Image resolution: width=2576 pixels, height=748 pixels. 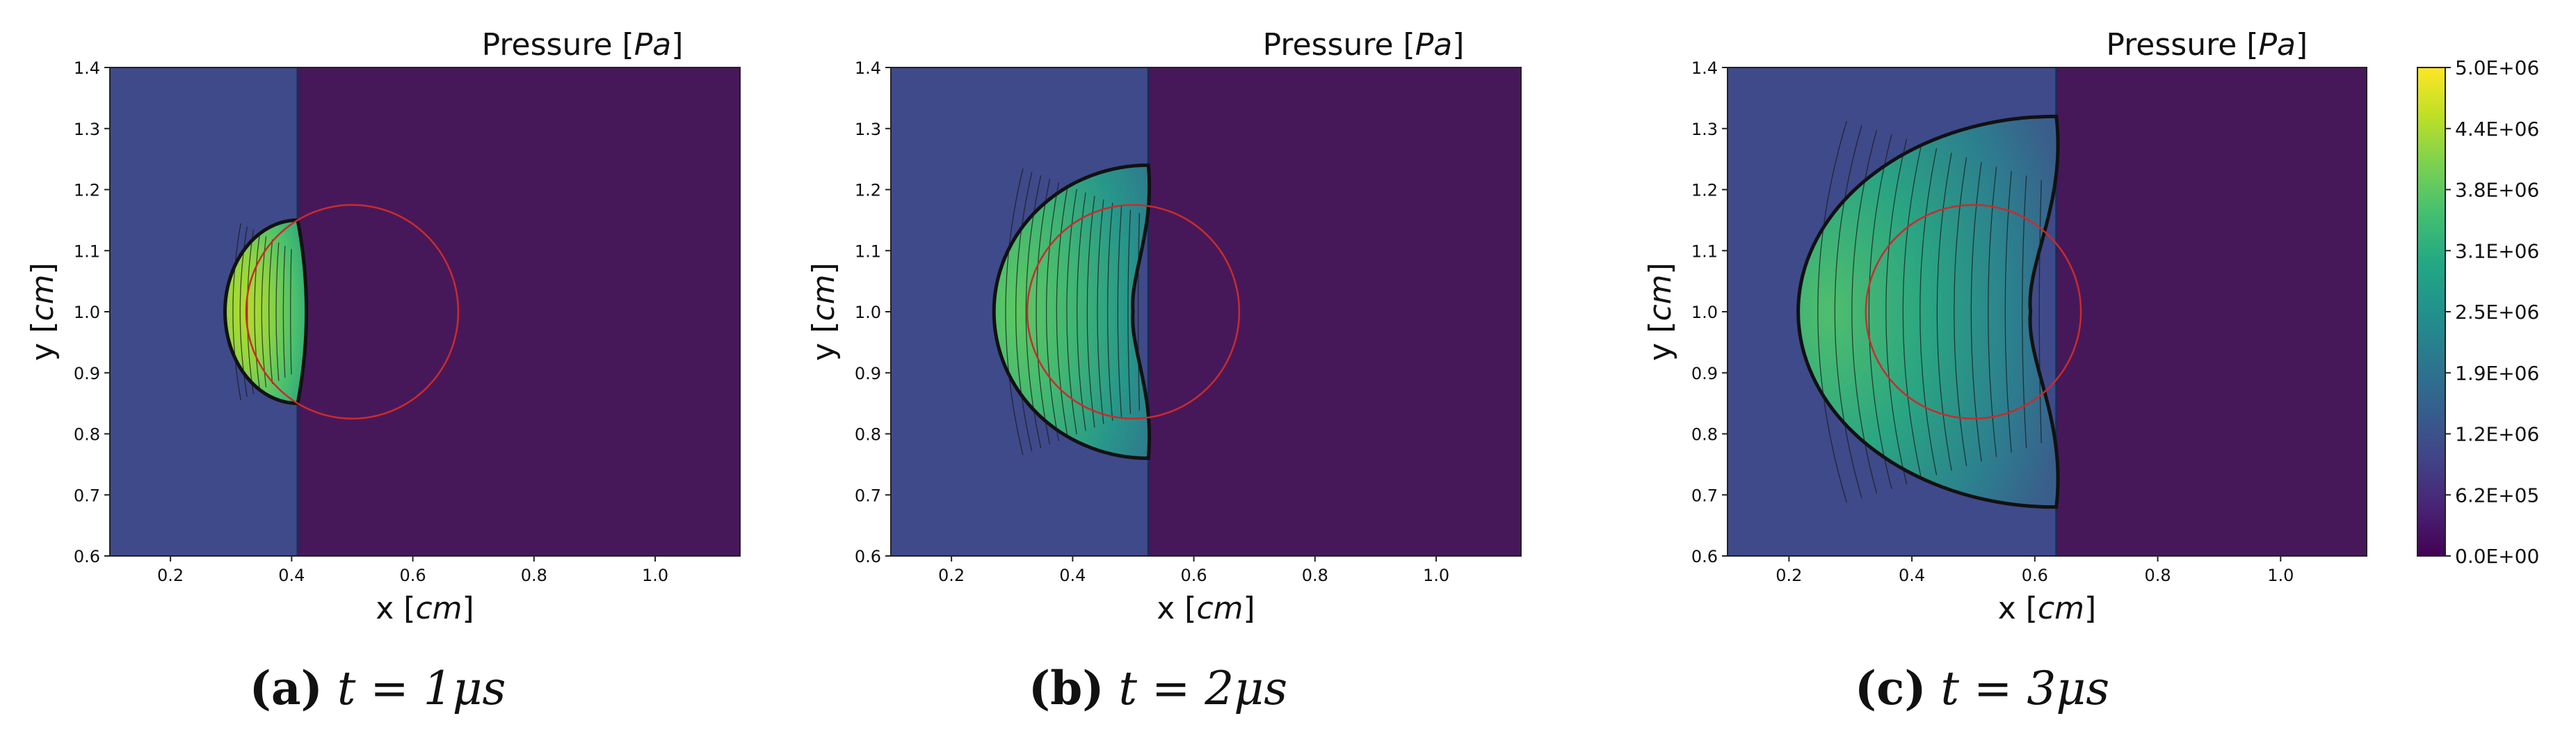 I want to click on colorbar-tick-label: 0.0E+00, so click(x=2497, y=556).